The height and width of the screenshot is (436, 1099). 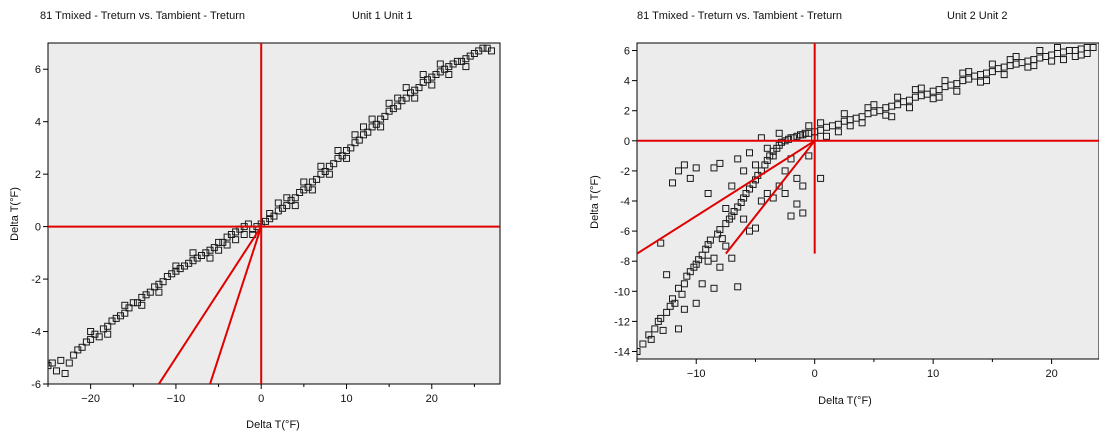 I want to click on y-tick-label: -10, so click(x=622, y=292).